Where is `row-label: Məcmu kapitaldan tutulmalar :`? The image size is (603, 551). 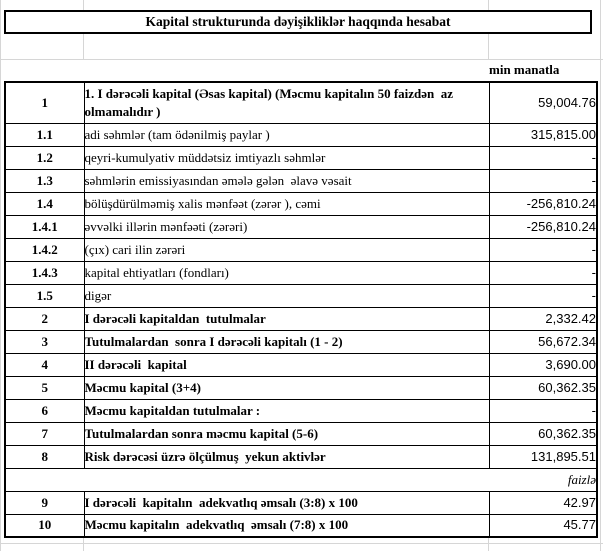 row-label: Məcmu kapitaldan tutulmalar : is located at coordinates (286, 410).